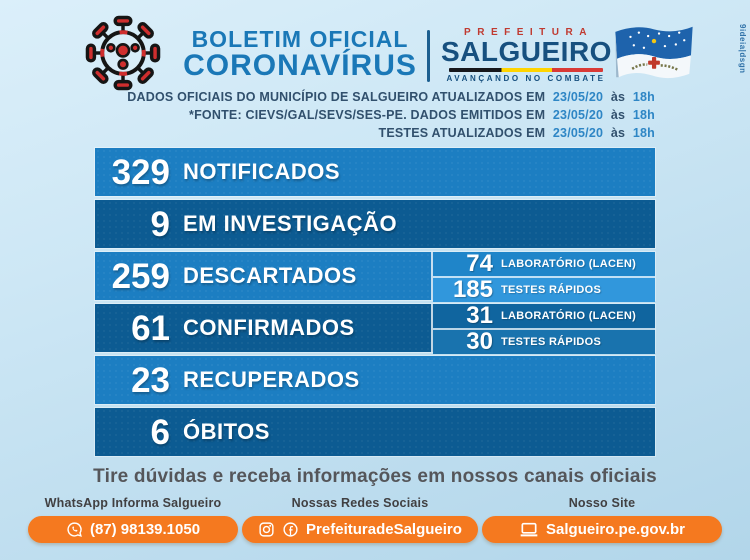 Image resolution: width=750 pixels, height=560 pixels. Describe the element at coordinates (226, 431) in the screenshot. I see `stat-label: ÓBITOS` at that location.